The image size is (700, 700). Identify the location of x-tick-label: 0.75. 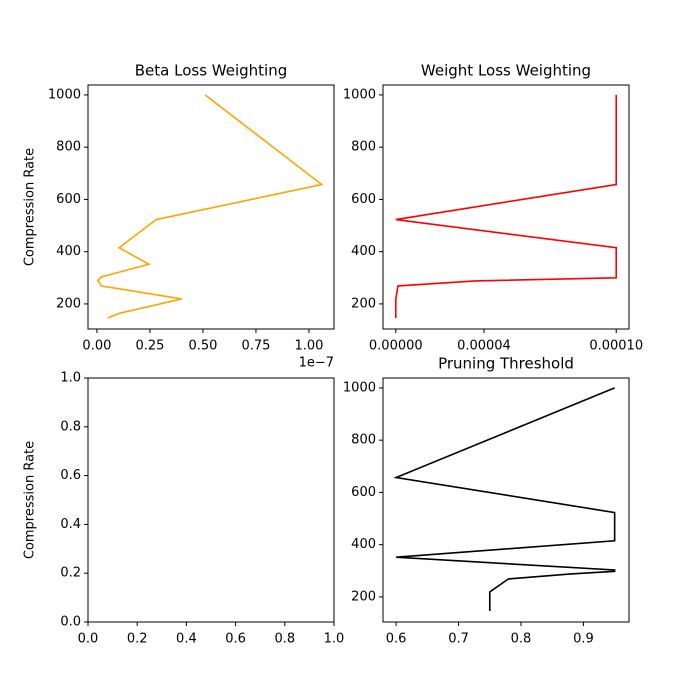
(255, 346).